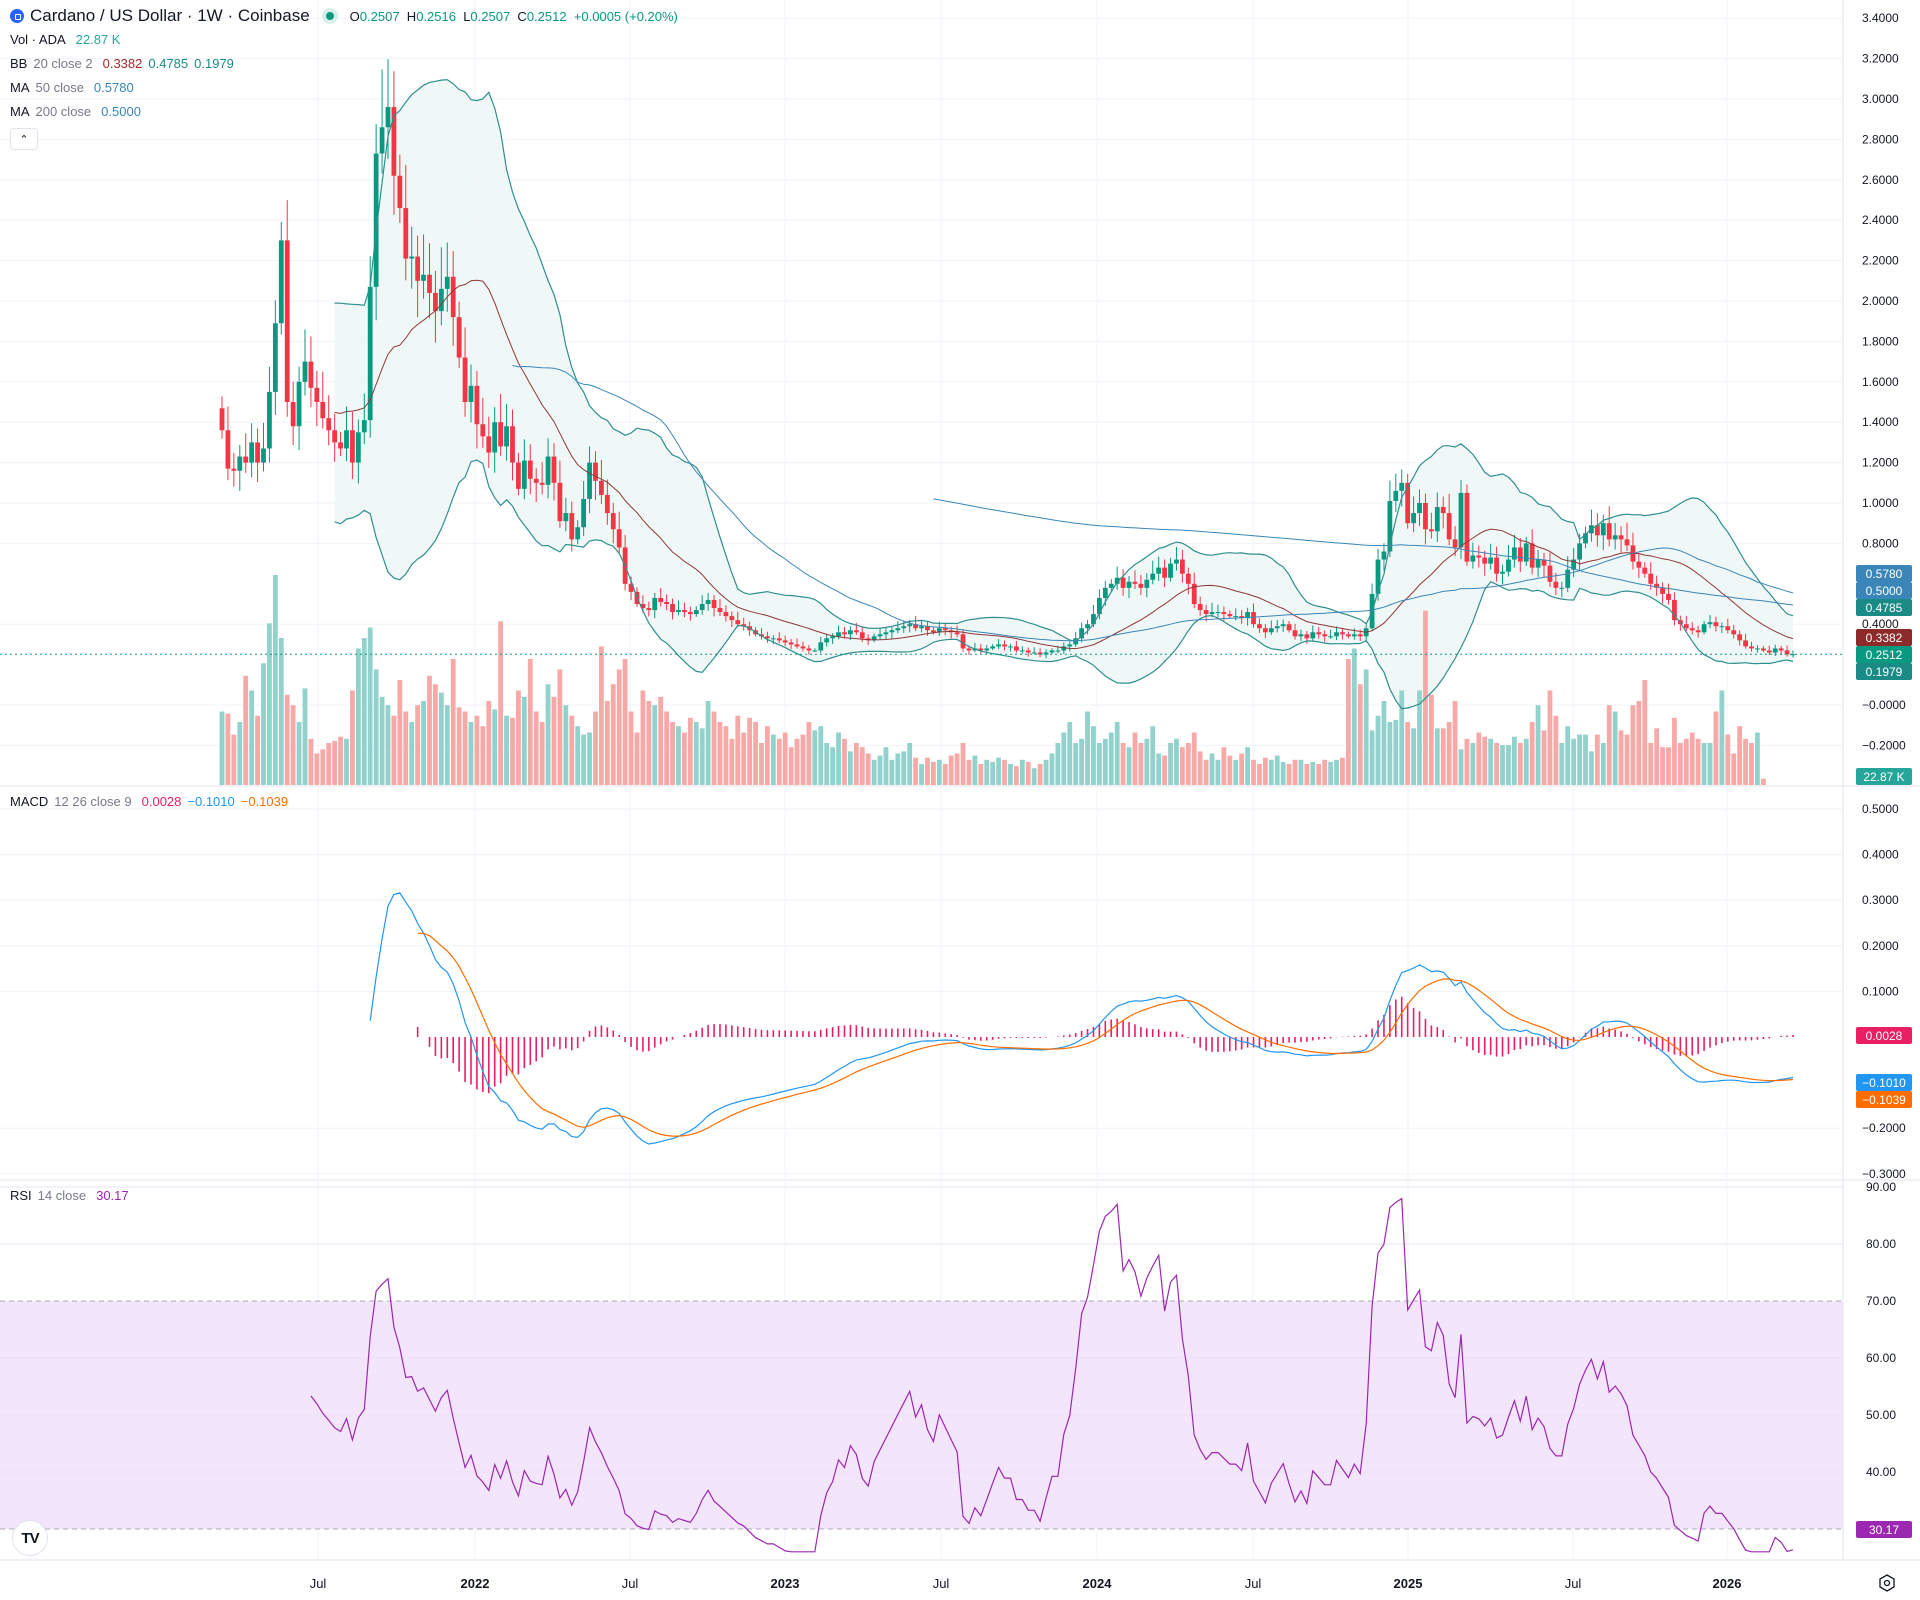 The height and width of the screenshot is (1600, 1920). I want to click on svg-text: 2.2000, so click(1880, 261).